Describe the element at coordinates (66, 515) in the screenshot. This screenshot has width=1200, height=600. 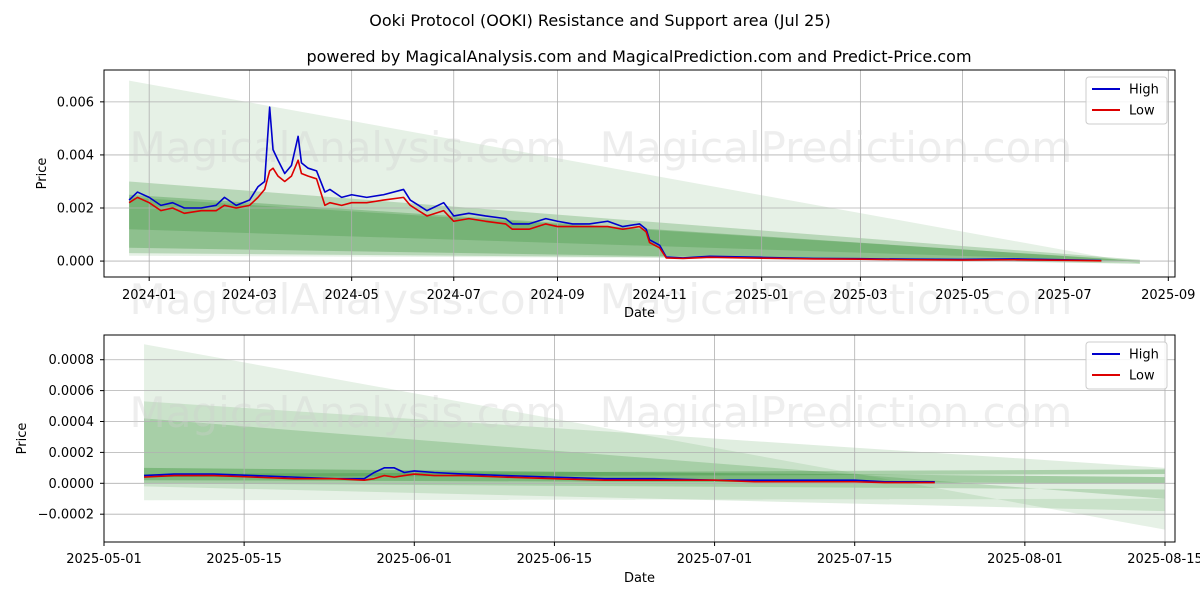
I see `y-tick-label: −0.0002` at that location.